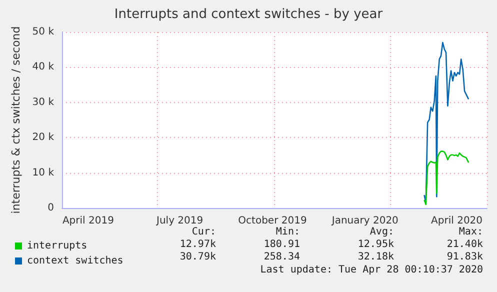  Describe the element at coordinates (57, 246) in the screenshot. I see `legend-label: interrupts` at that location.